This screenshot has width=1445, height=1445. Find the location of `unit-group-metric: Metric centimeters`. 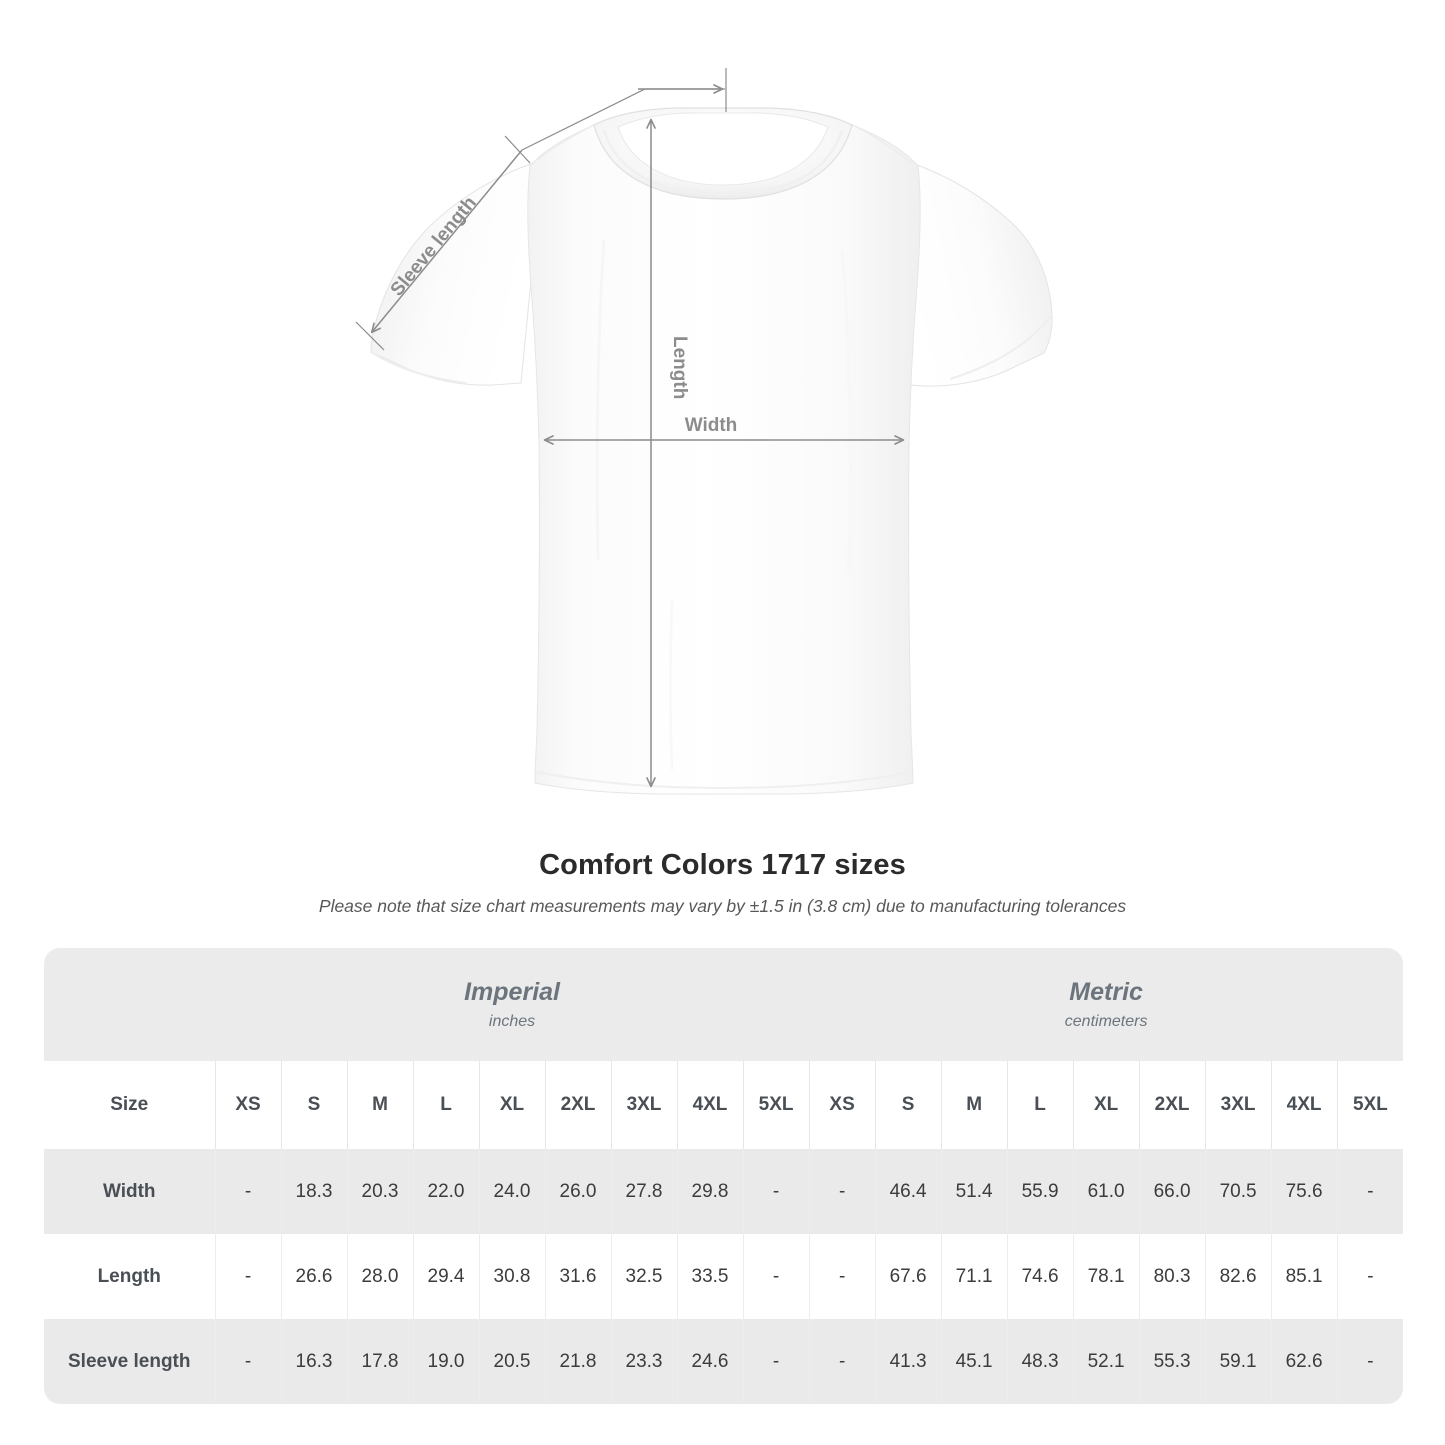

unit-group-metric: Metric centimeters is located at coordinates (1106, 1004).